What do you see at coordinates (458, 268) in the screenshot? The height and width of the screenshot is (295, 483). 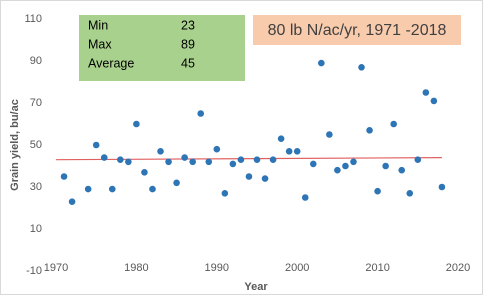 I see `x-tick-label: 2020` at bounding box center [458, 268].